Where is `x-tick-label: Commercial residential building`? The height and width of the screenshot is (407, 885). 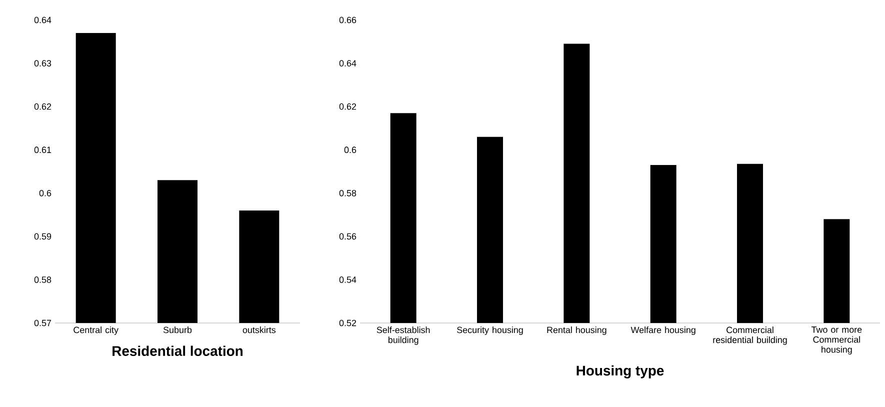 x-tick-label: Commercial residential building is located at coordinates (750, 335).